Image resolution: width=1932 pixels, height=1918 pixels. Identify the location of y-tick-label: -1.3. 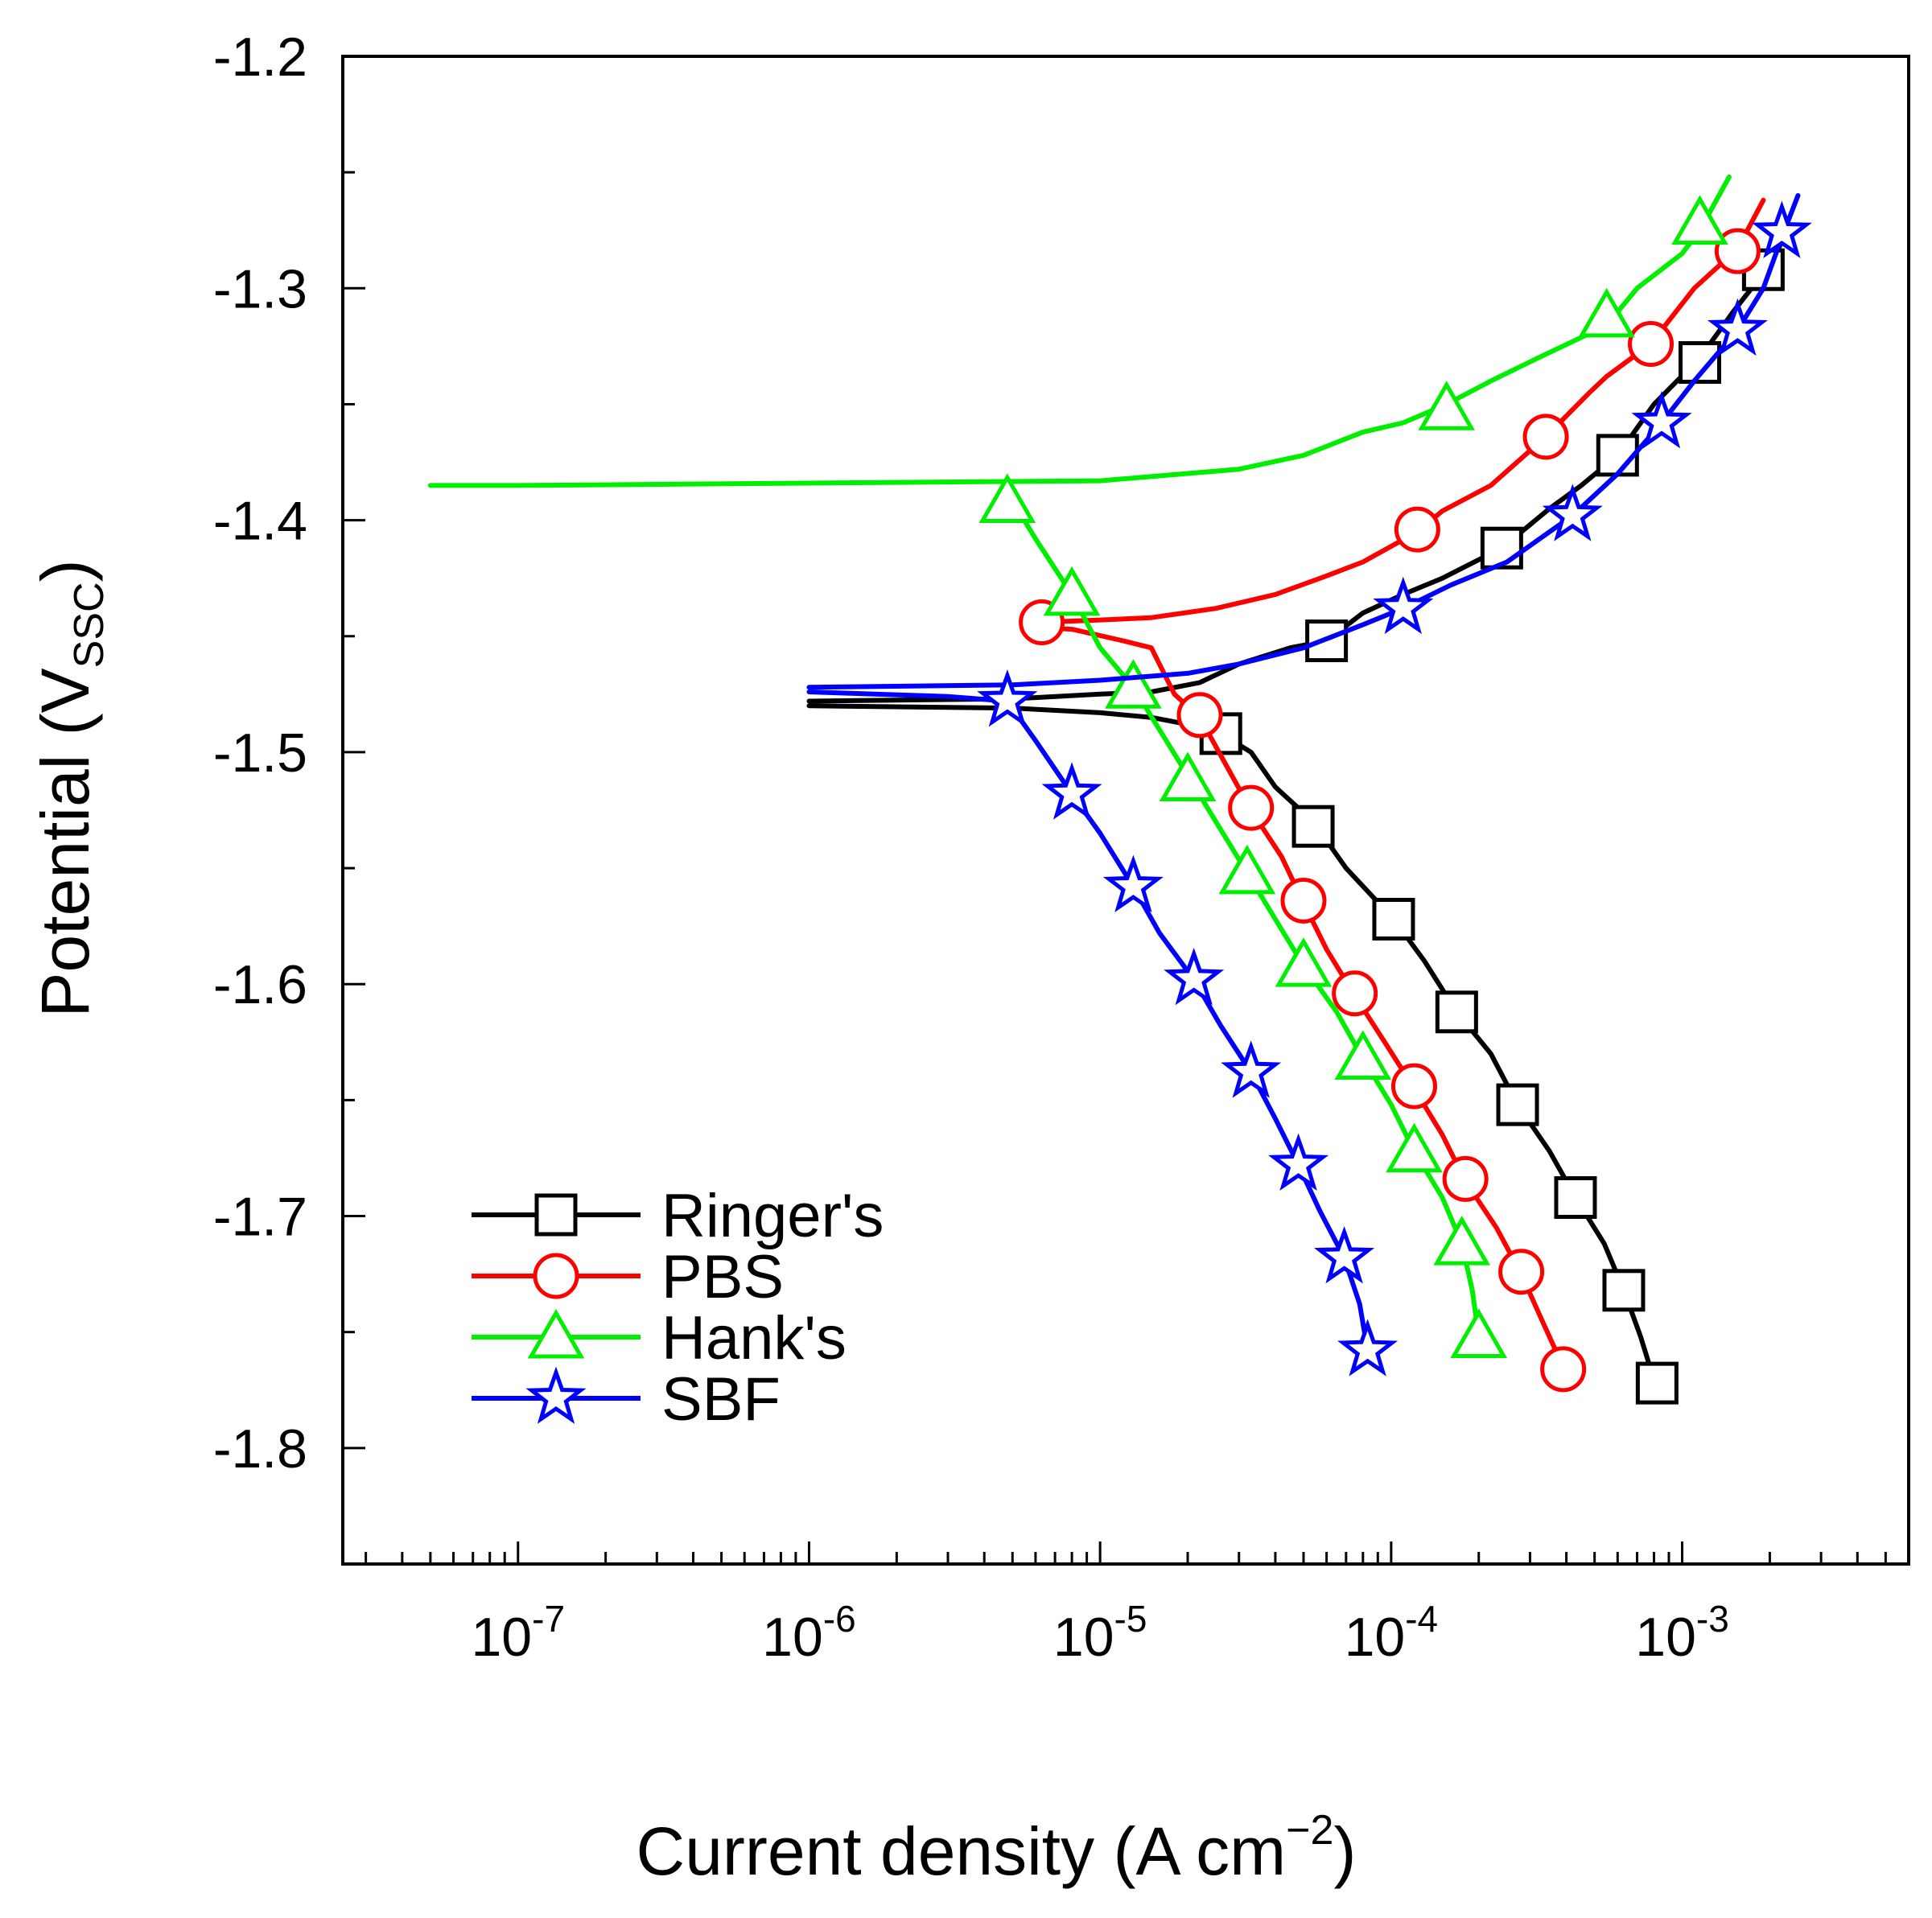
(260, 289).